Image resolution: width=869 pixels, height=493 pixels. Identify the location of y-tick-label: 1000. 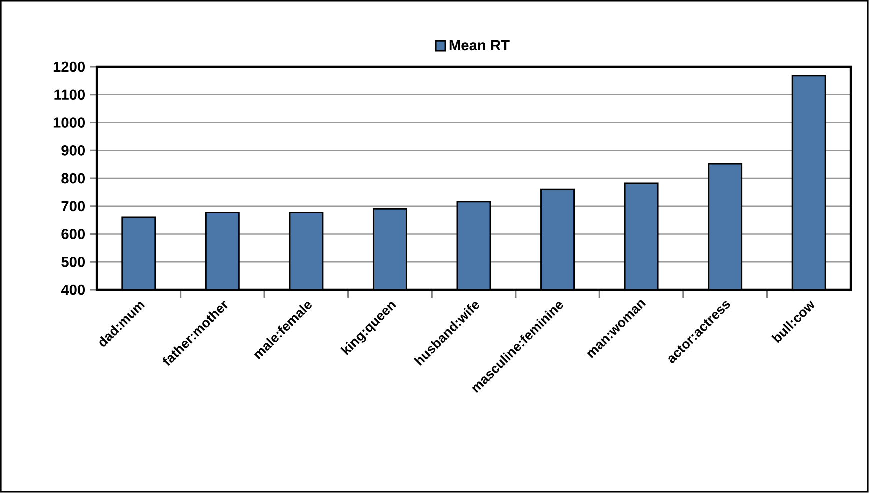
(70, 123).